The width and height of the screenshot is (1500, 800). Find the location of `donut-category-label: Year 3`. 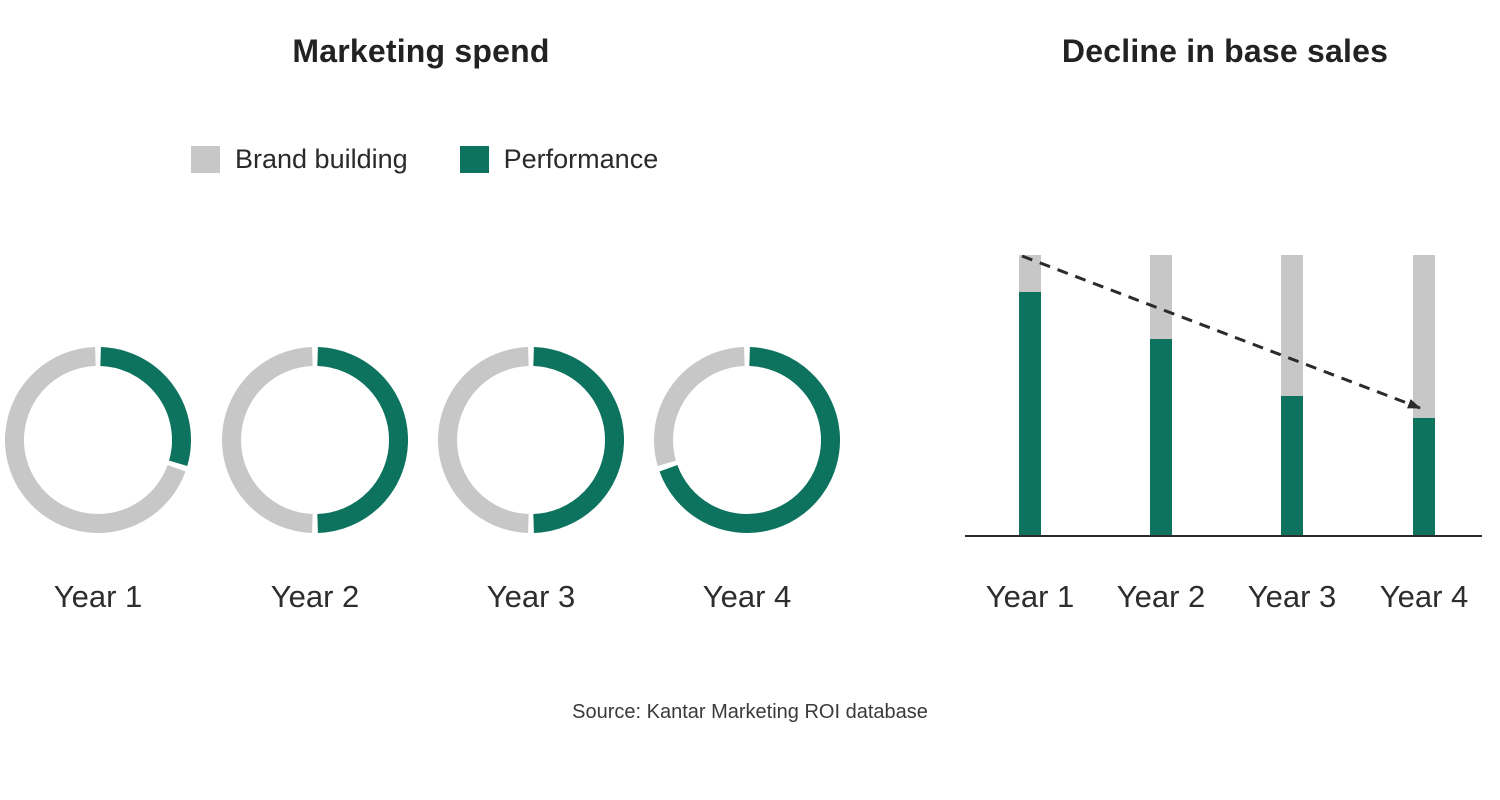

donut-category-label: Year 3 is located at coordinates (531, 596).